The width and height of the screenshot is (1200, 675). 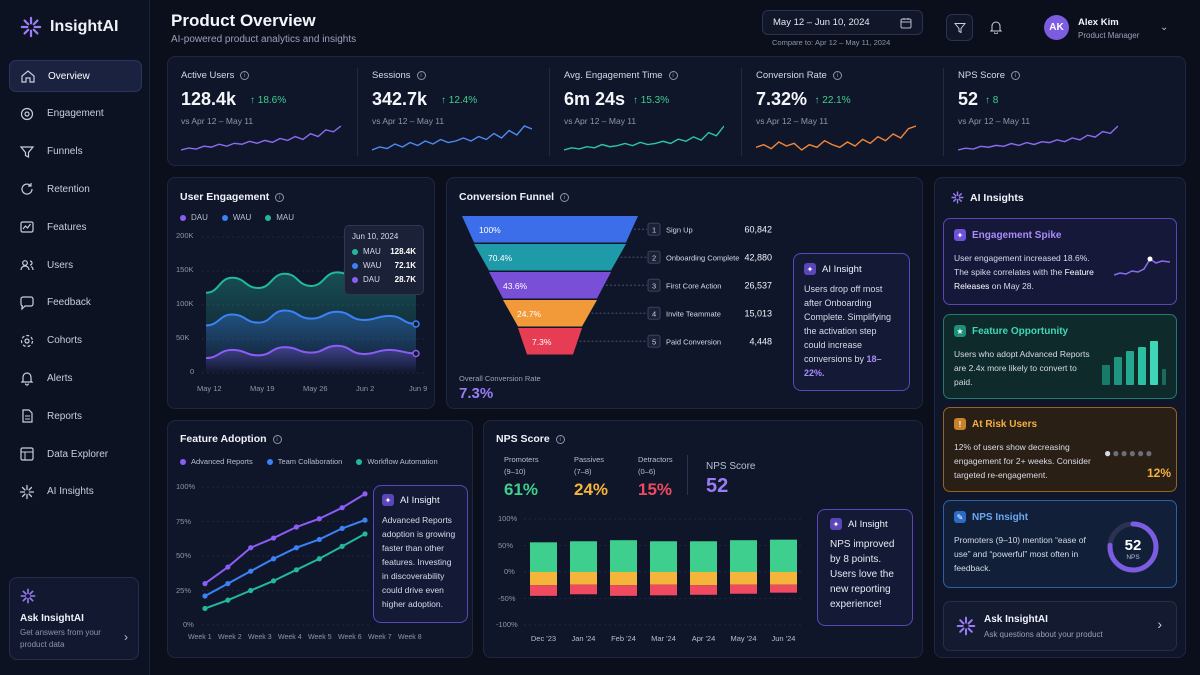 I want to click on y-tick: 200K, so click(x=185, y=235).